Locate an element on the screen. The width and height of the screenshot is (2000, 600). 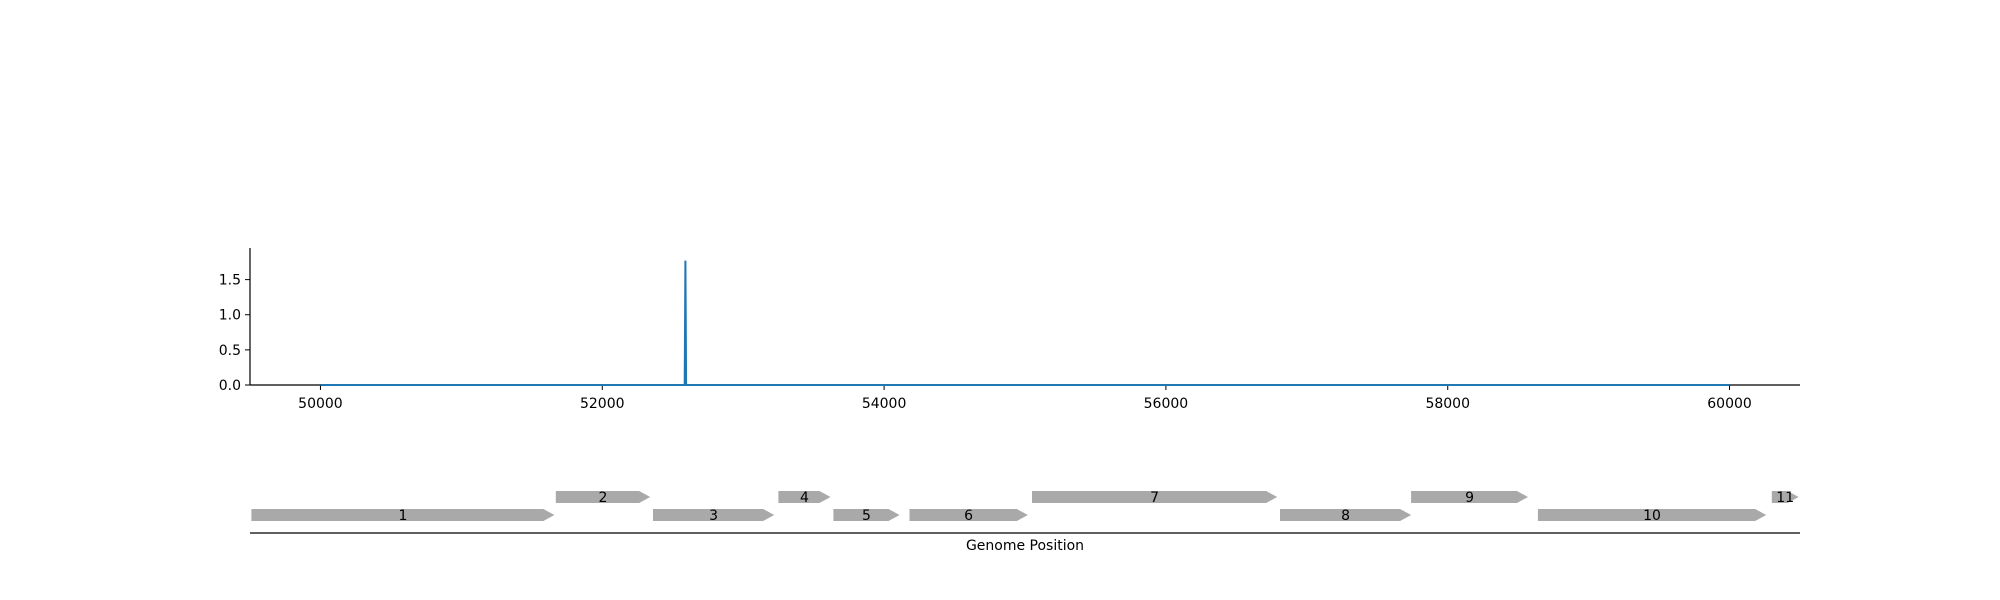
gene-label: 6 is located at coordinates (968, 516).